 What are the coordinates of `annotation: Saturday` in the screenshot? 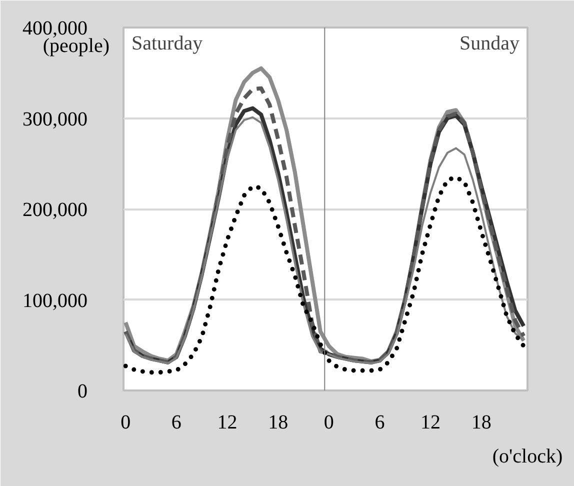 It's located at (167, 43).